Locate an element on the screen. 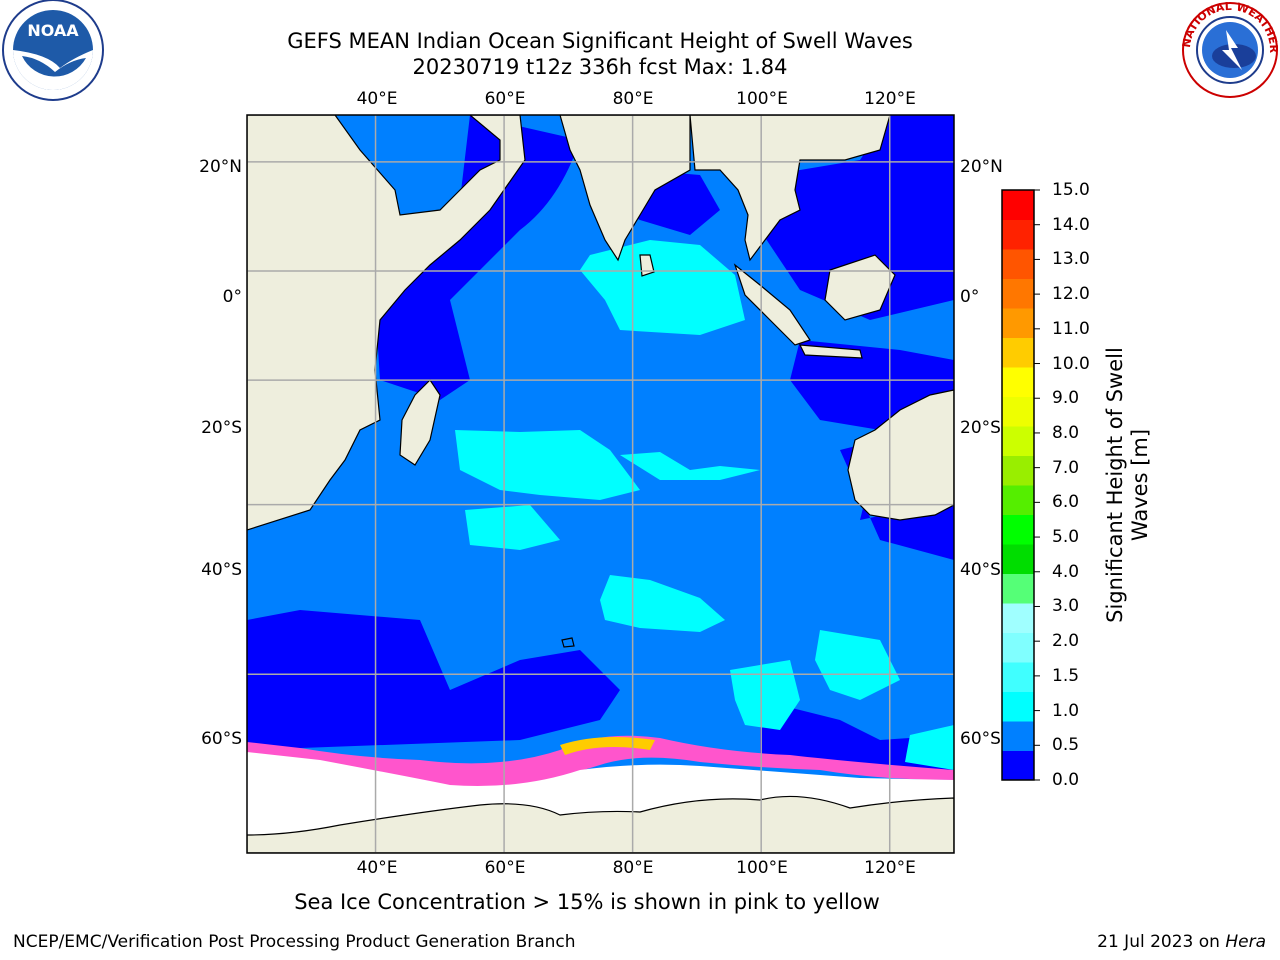  colorbar-tick-label: 12.0 is located at coordinates (1071, 294).